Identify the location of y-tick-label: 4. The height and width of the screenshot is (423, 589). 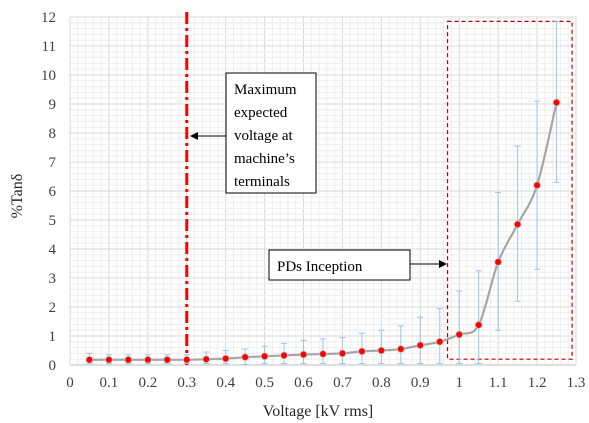
(53, 250).